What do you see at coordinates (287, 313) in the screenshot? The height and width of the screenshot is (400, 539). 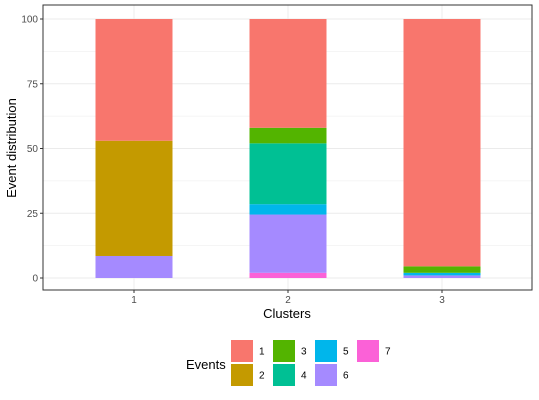 I see `x-axis-title: Clusters` at bounding box center [287, 313].